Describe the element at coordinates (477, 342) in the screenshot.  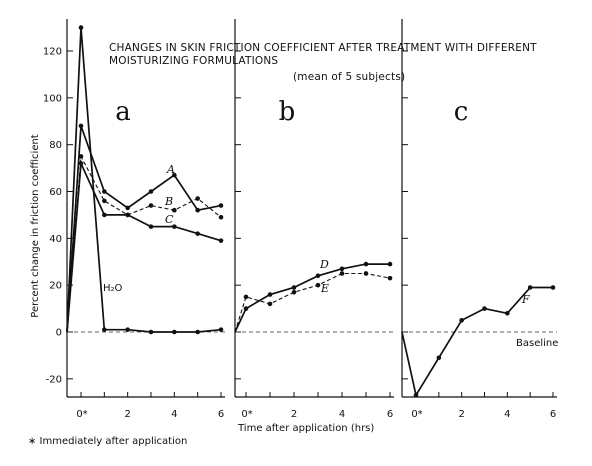
I see `series-line-f` at that location.